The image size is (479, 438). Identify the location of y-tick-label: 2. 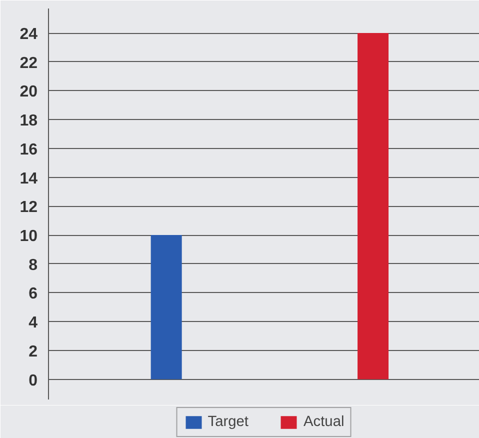
(33, 351).